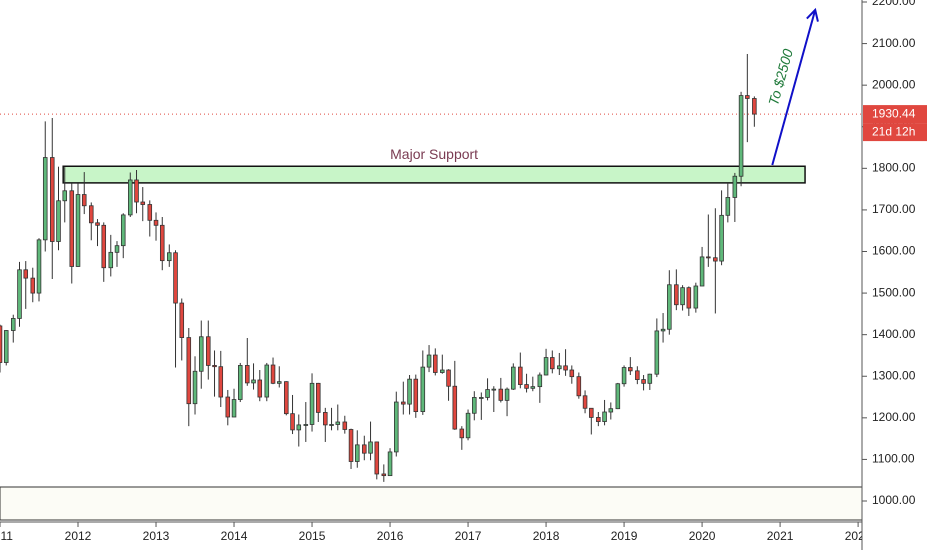 The width and height of the screenshot is (932, 550). What do you see at coordinates (894, 43) in the screenshot?
I see `y-tick-label: 2100.00` at bounding box center [894, 43].